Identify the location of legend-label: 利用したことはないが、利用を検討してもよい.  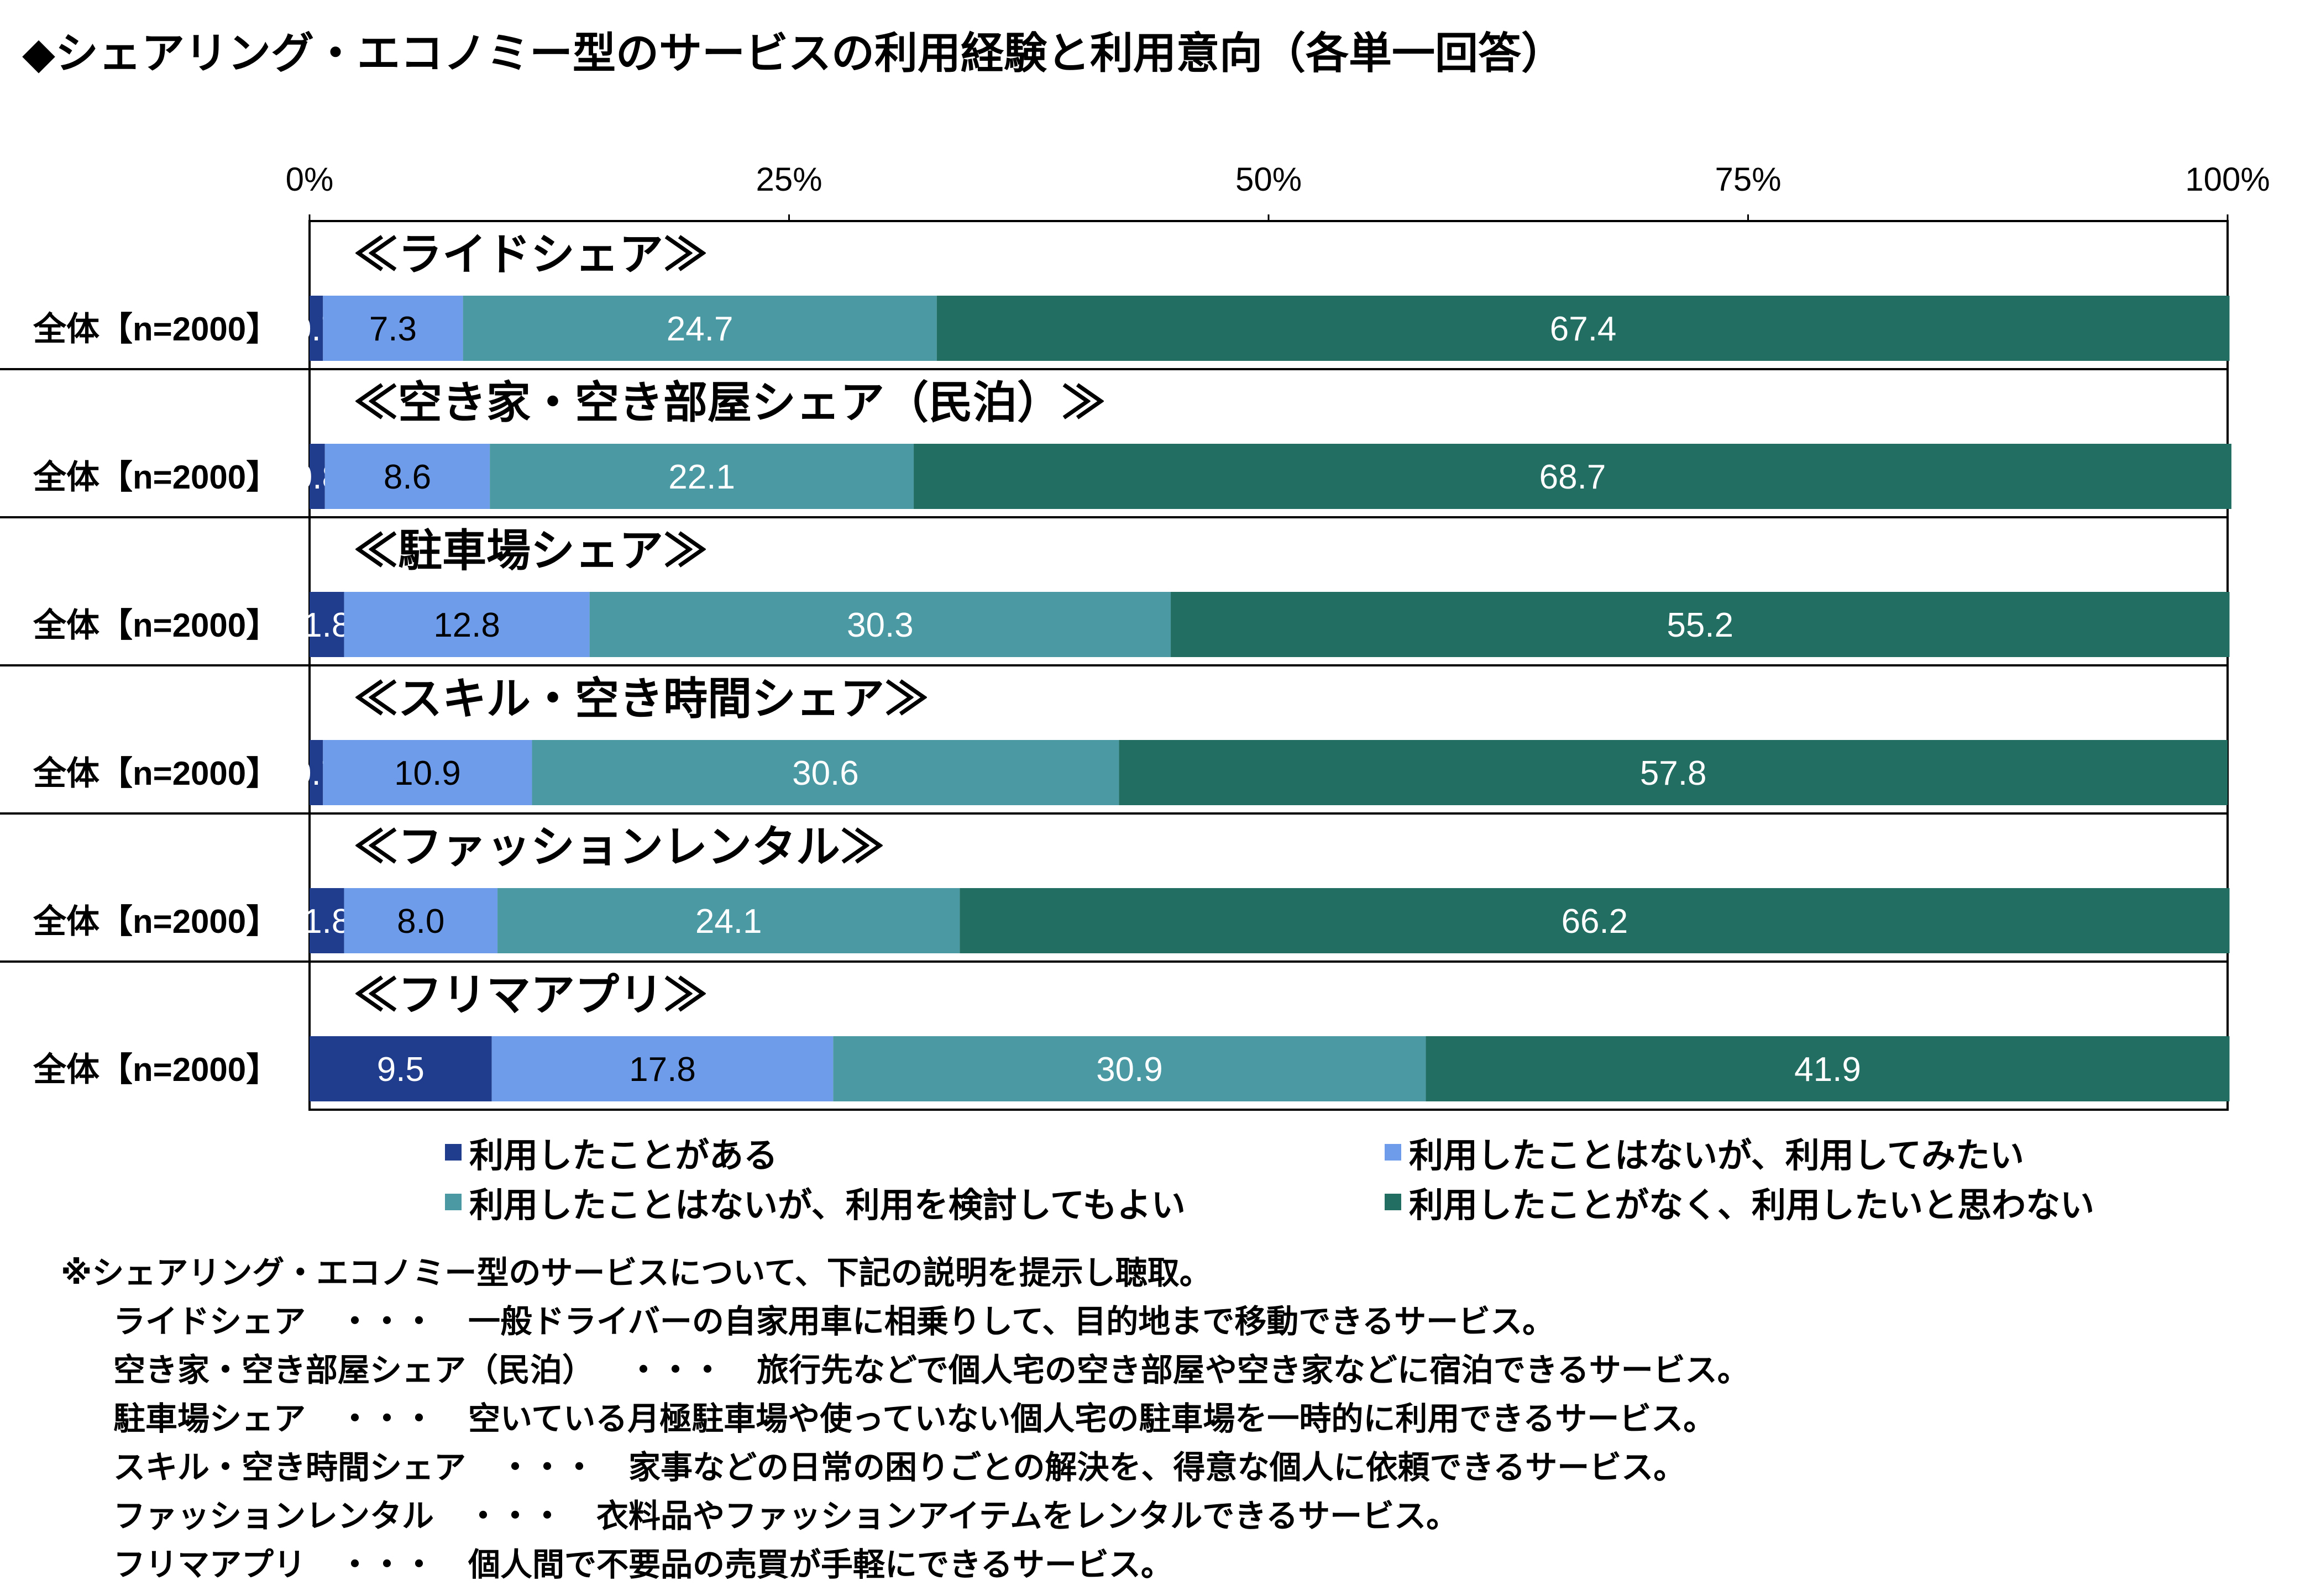
(827, 1205).